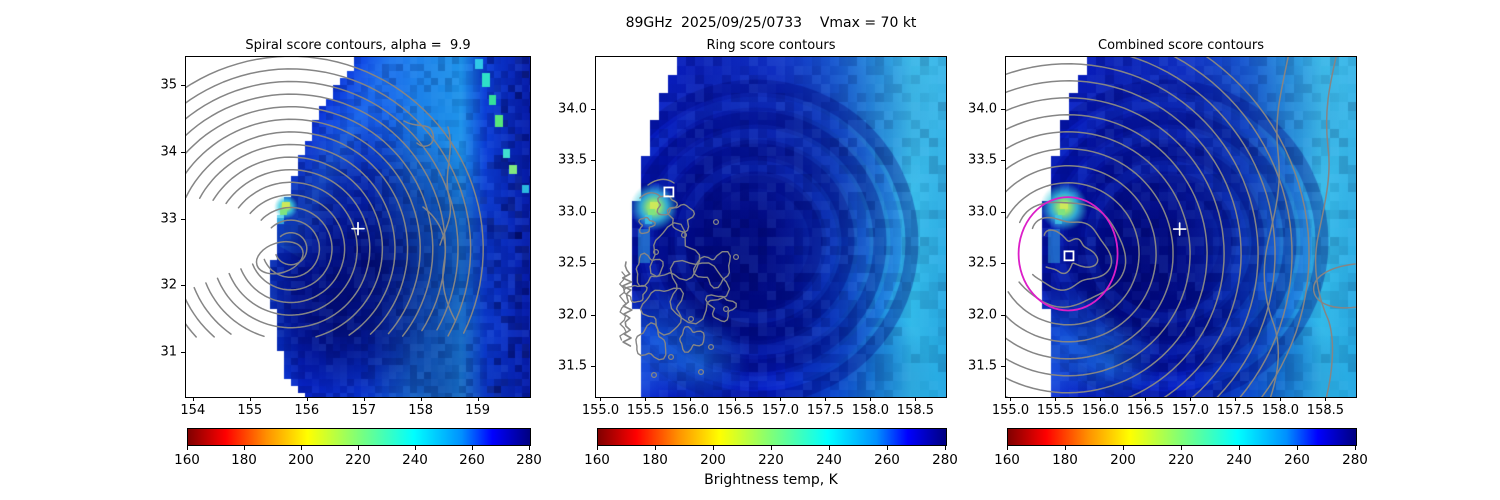 Image resolution: width=1500 pixels, height=500 pixels. What do you see at coordinates (1010, 410) in the screenshot?
I see `x-tick-label: 155.0` at bounding box center [1010, 410].